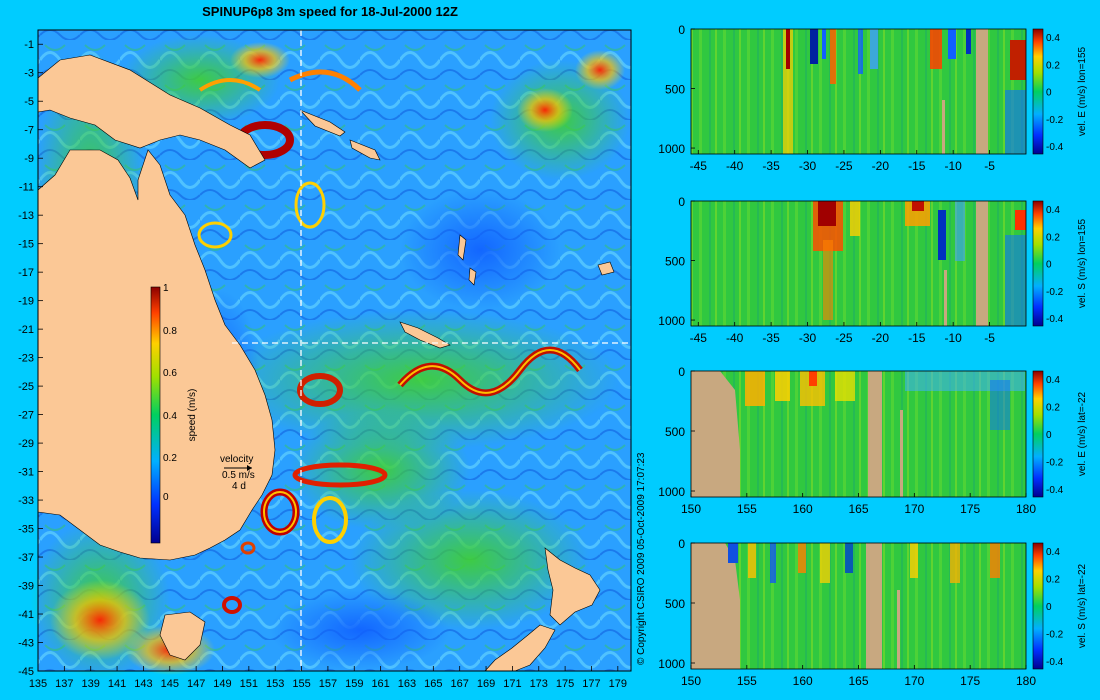 This screenshot has width=1100, height=700. I want to click on speed-colorbar-ticks: 1 0.8 0.6 0.4 0.2 0, so click(170, 393).